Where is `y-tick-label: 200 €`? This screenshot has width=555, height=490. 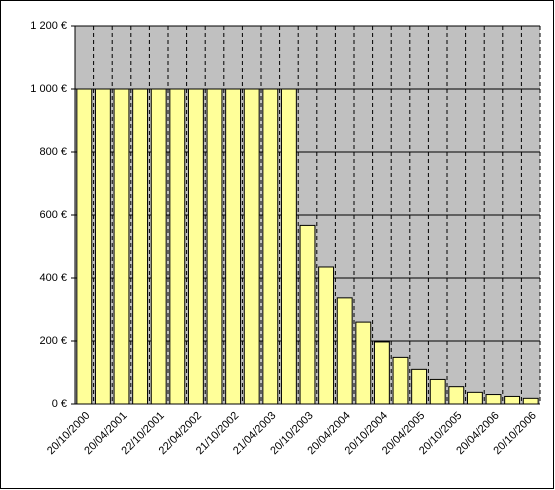 y-tick-label: 200 € is located at coordinates (53, 341).